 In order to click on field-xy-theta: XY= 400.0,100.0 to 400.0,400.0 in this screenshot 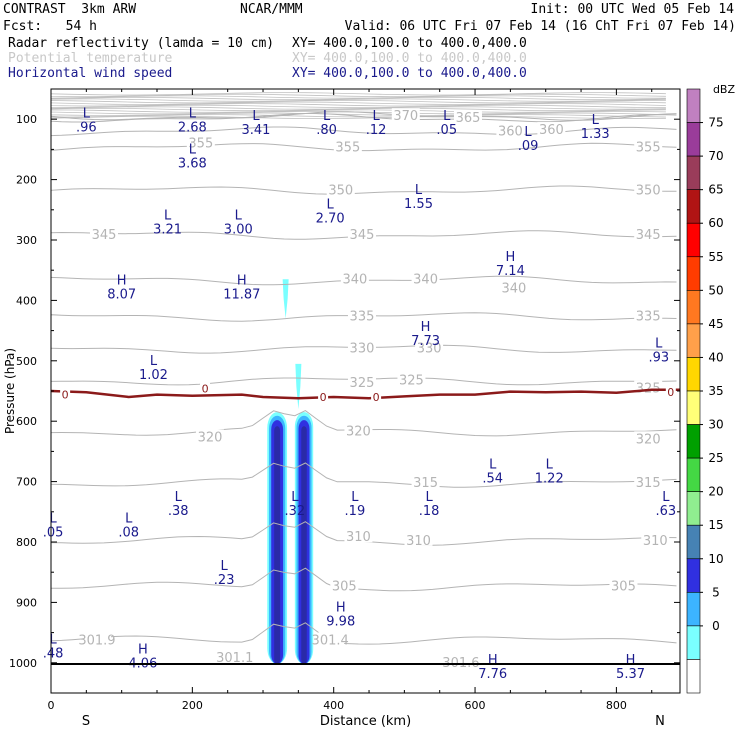, I will do `click(409, 58)`.